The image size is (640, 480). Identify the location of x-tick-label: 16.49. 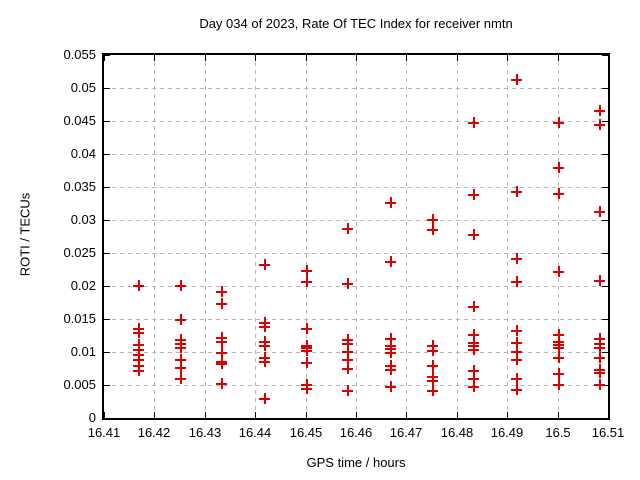
(507, 432).